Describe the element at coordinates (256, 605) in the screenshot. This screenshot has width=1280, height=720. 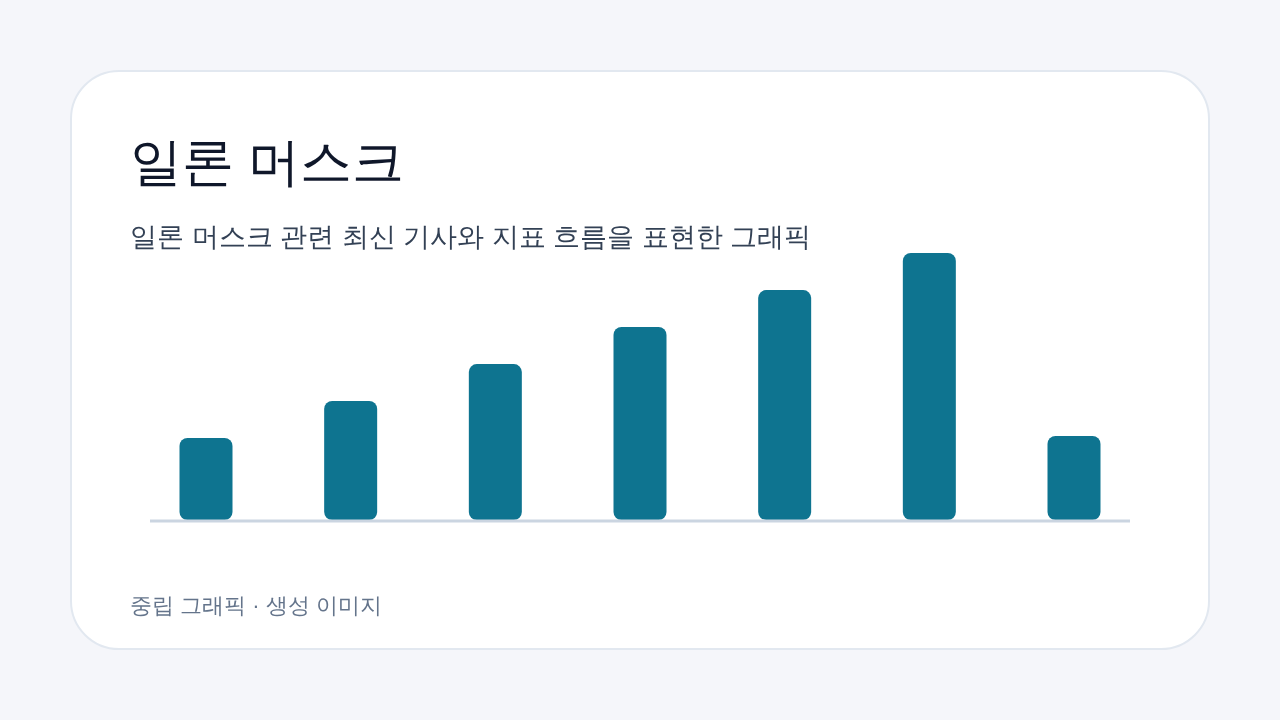
I see `text: 중립 그래픽 · 생성 이미지` at that location.